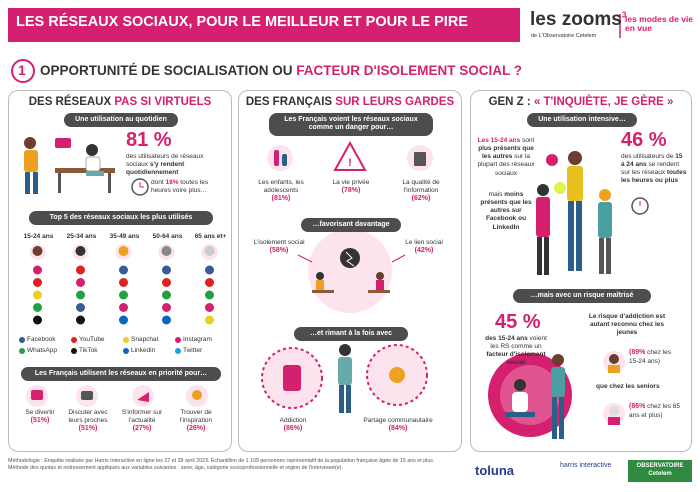 This screenshot has width=700, height=492. What do you see at coordinates (155, 169) in the screenshot?
I see `text-bold: s'y rendent quotidiennement` at bounding box center [155, 169].